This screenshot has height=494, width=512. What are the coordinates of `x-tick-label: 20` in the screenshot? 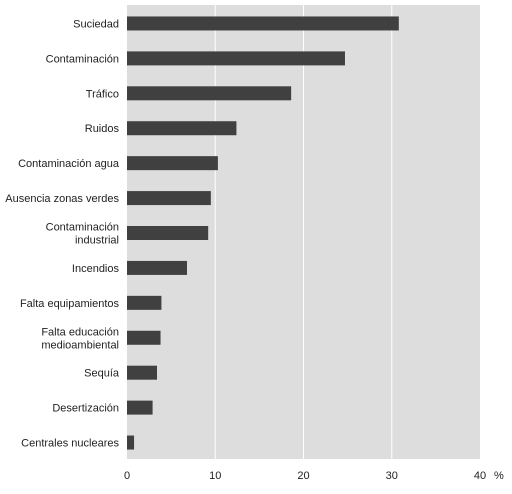 It's located at (303, 476).